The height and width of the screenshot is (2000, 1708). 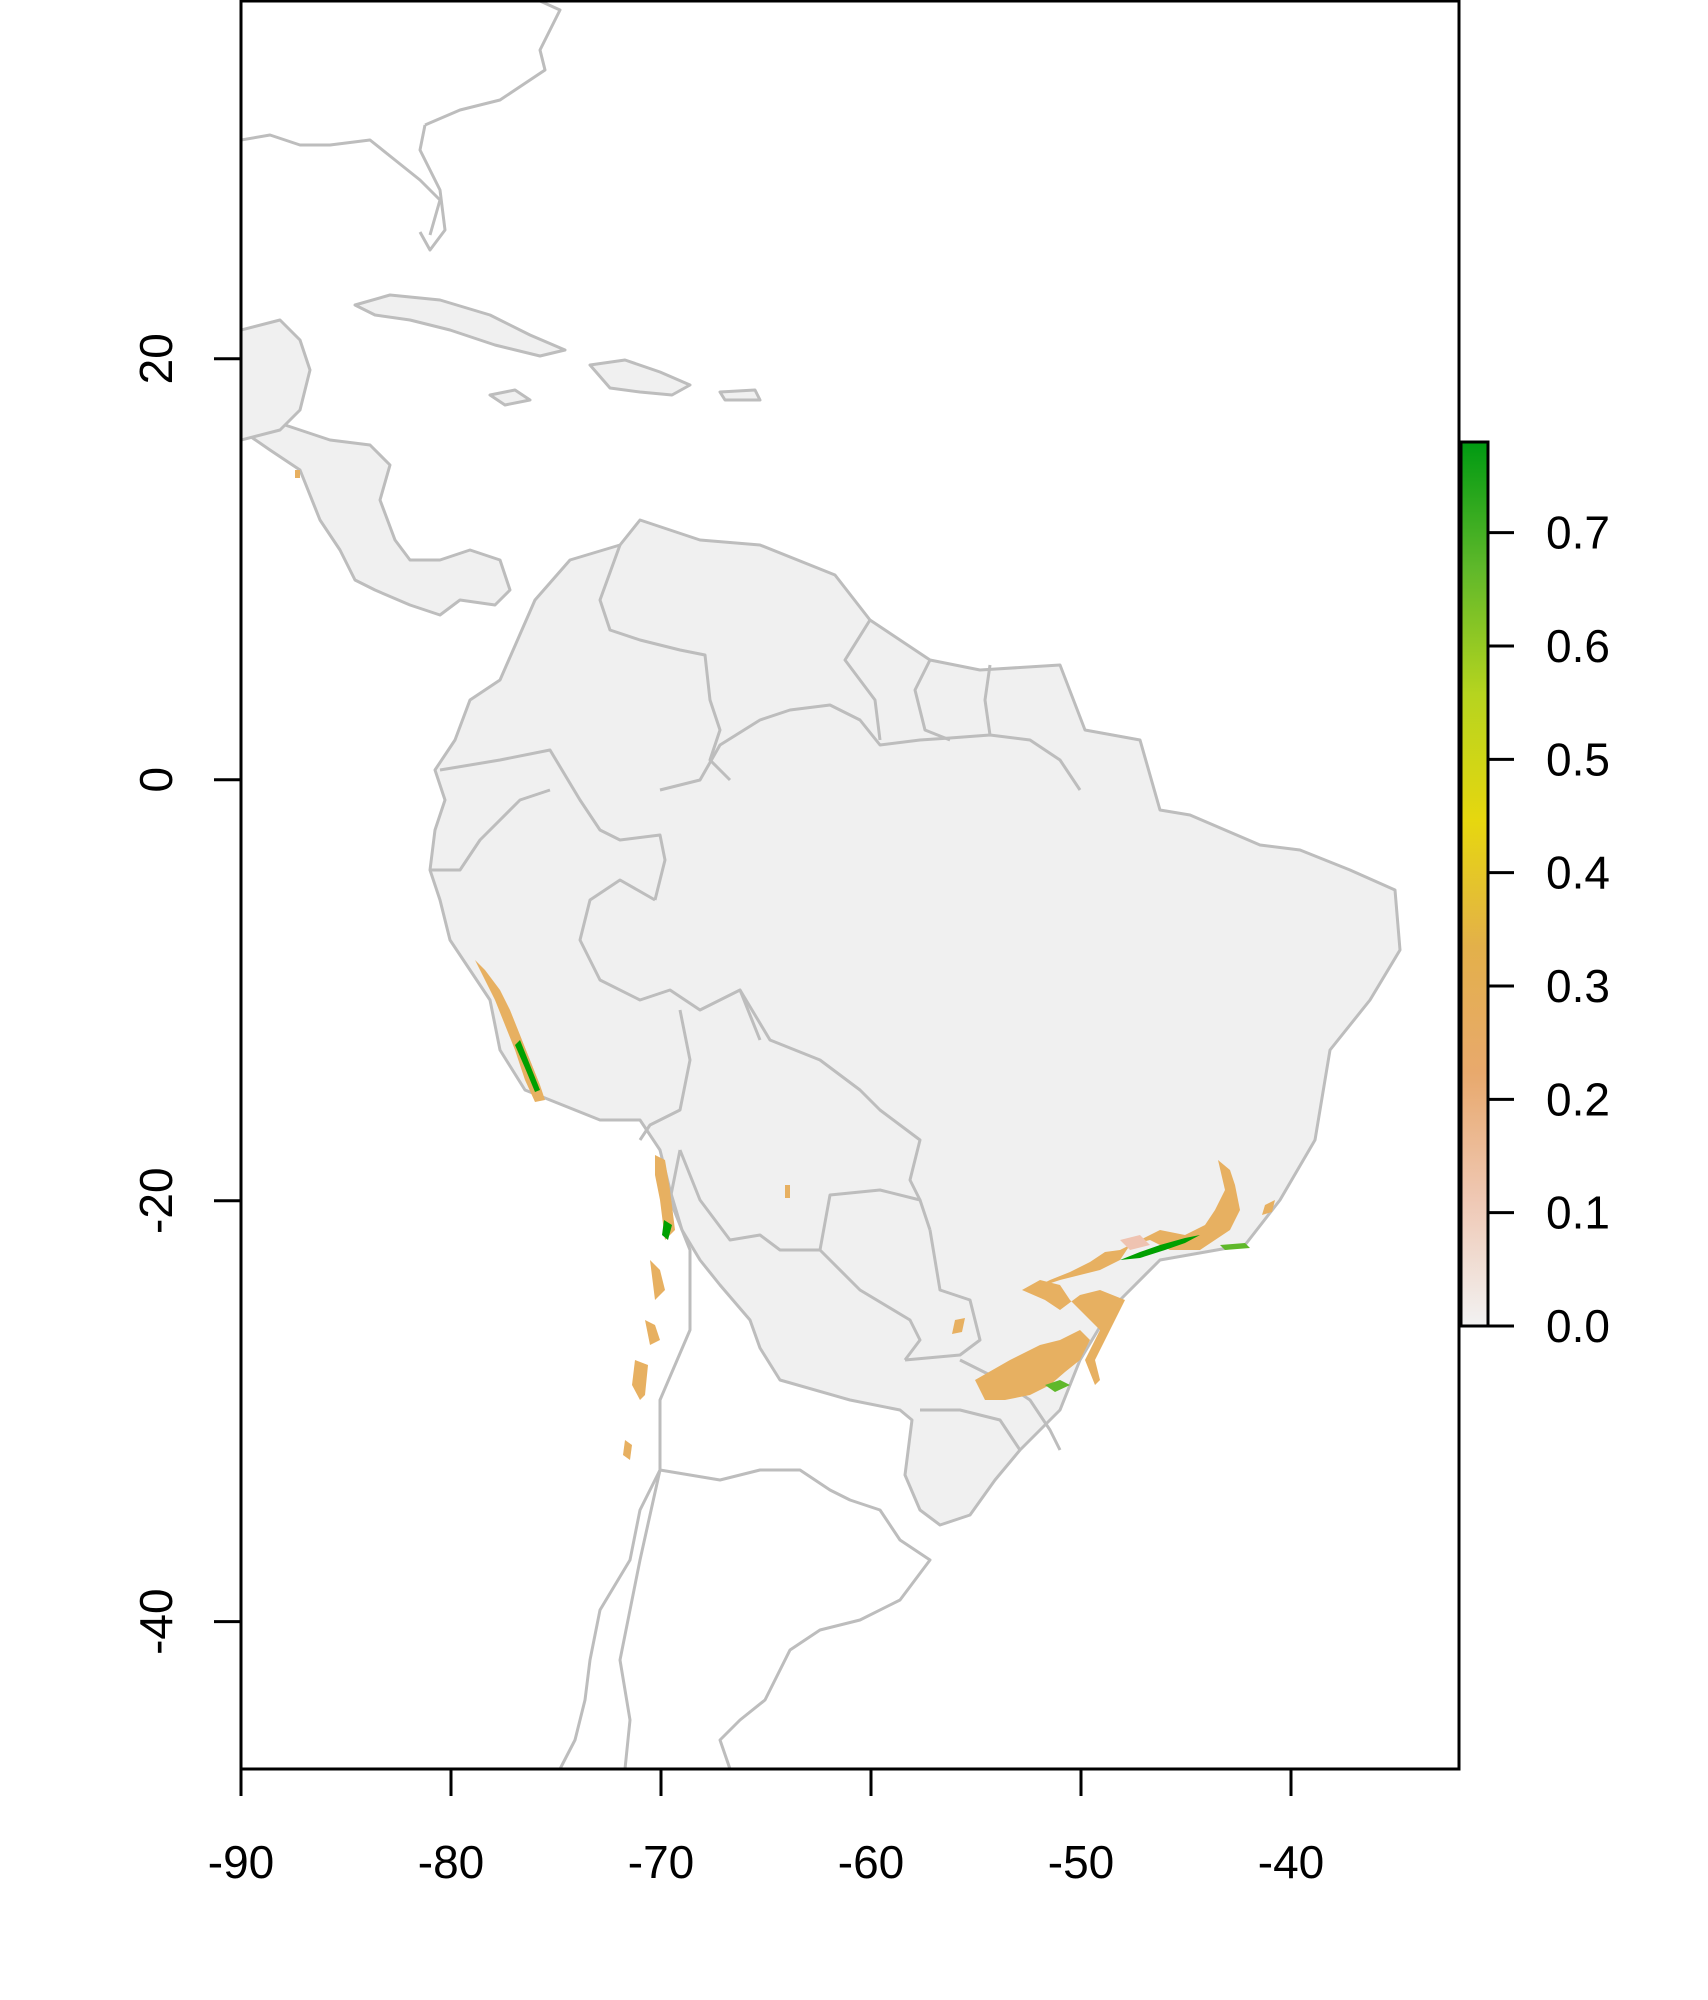 What do you see at coordinates (1578, 873) in the screenshot?
I see `colorbar-tick-label: 0.4` at bounding box center [1578, 873].